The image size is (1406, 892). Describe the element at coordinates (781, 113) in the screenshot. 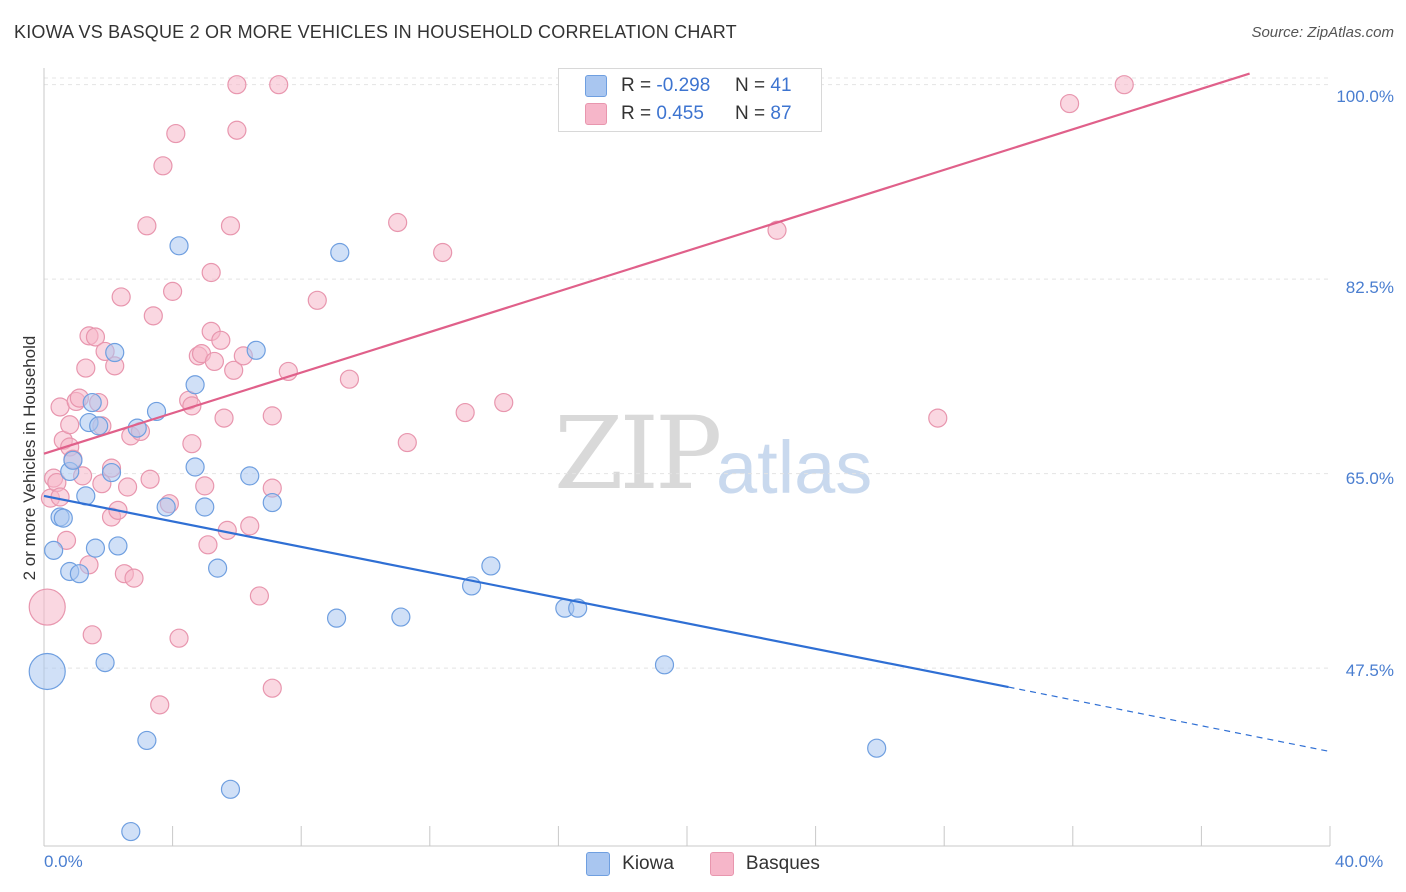

I see `legend-n-value: 87` at that location.